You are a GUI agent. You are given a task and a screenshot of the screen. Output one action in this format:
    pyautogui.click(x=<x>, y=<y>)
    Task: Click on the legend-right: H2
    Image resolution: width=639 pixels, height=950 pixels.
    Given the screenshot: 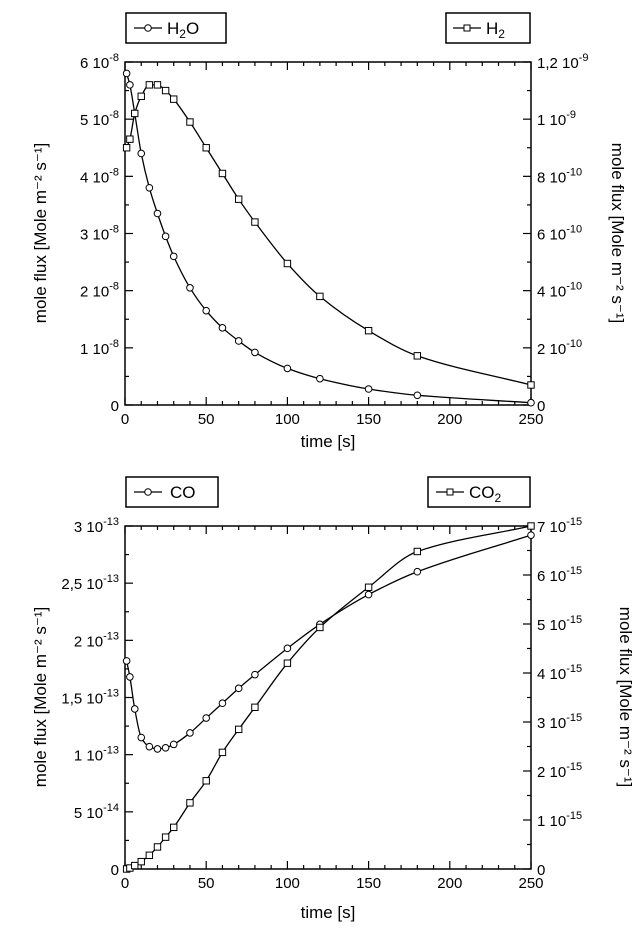 What is the action you would take?
    pyautogui.click(x=488, y=28)
    